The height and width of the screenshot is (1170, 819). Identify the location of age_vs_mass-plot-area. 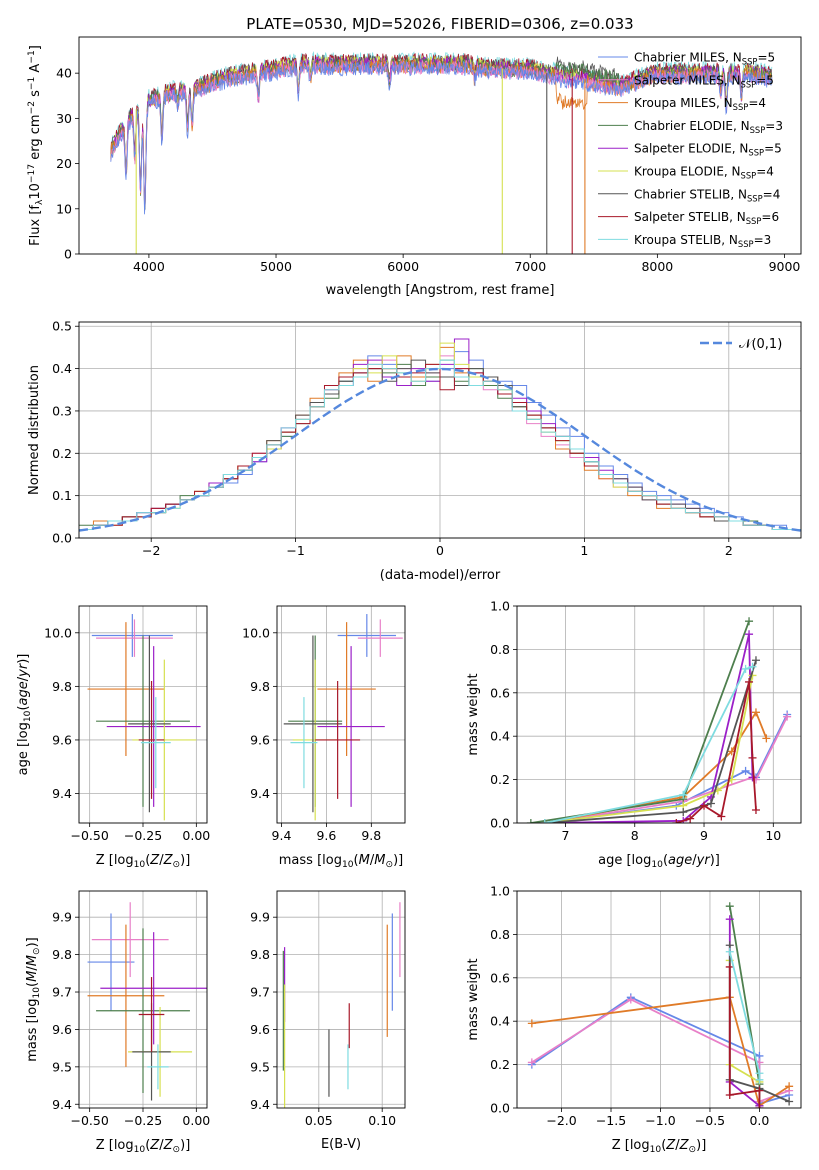
(343, 717).